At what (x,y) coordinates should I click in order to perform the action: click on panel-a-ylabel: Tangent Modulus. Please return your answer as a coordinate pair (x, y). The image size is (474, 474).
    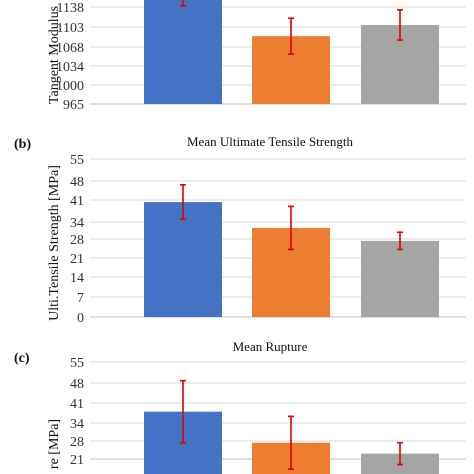
    Looking at the image, I should click on (54, 55).